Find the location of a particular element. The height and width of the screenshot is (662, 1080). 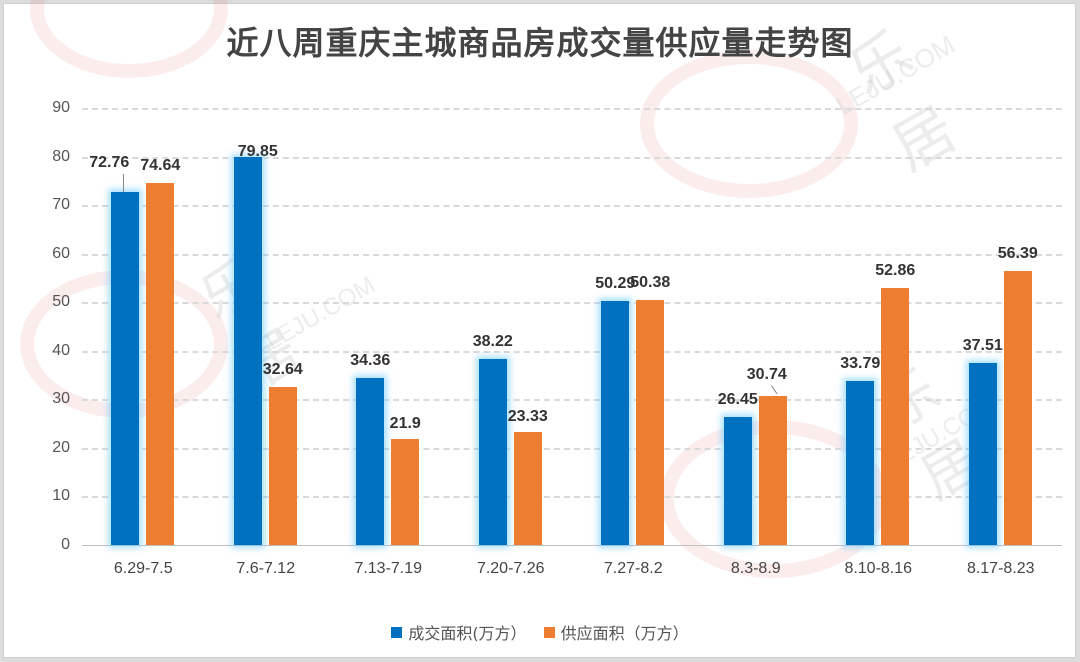

y-tick-label: 60 is located at coordinates (61, 253).